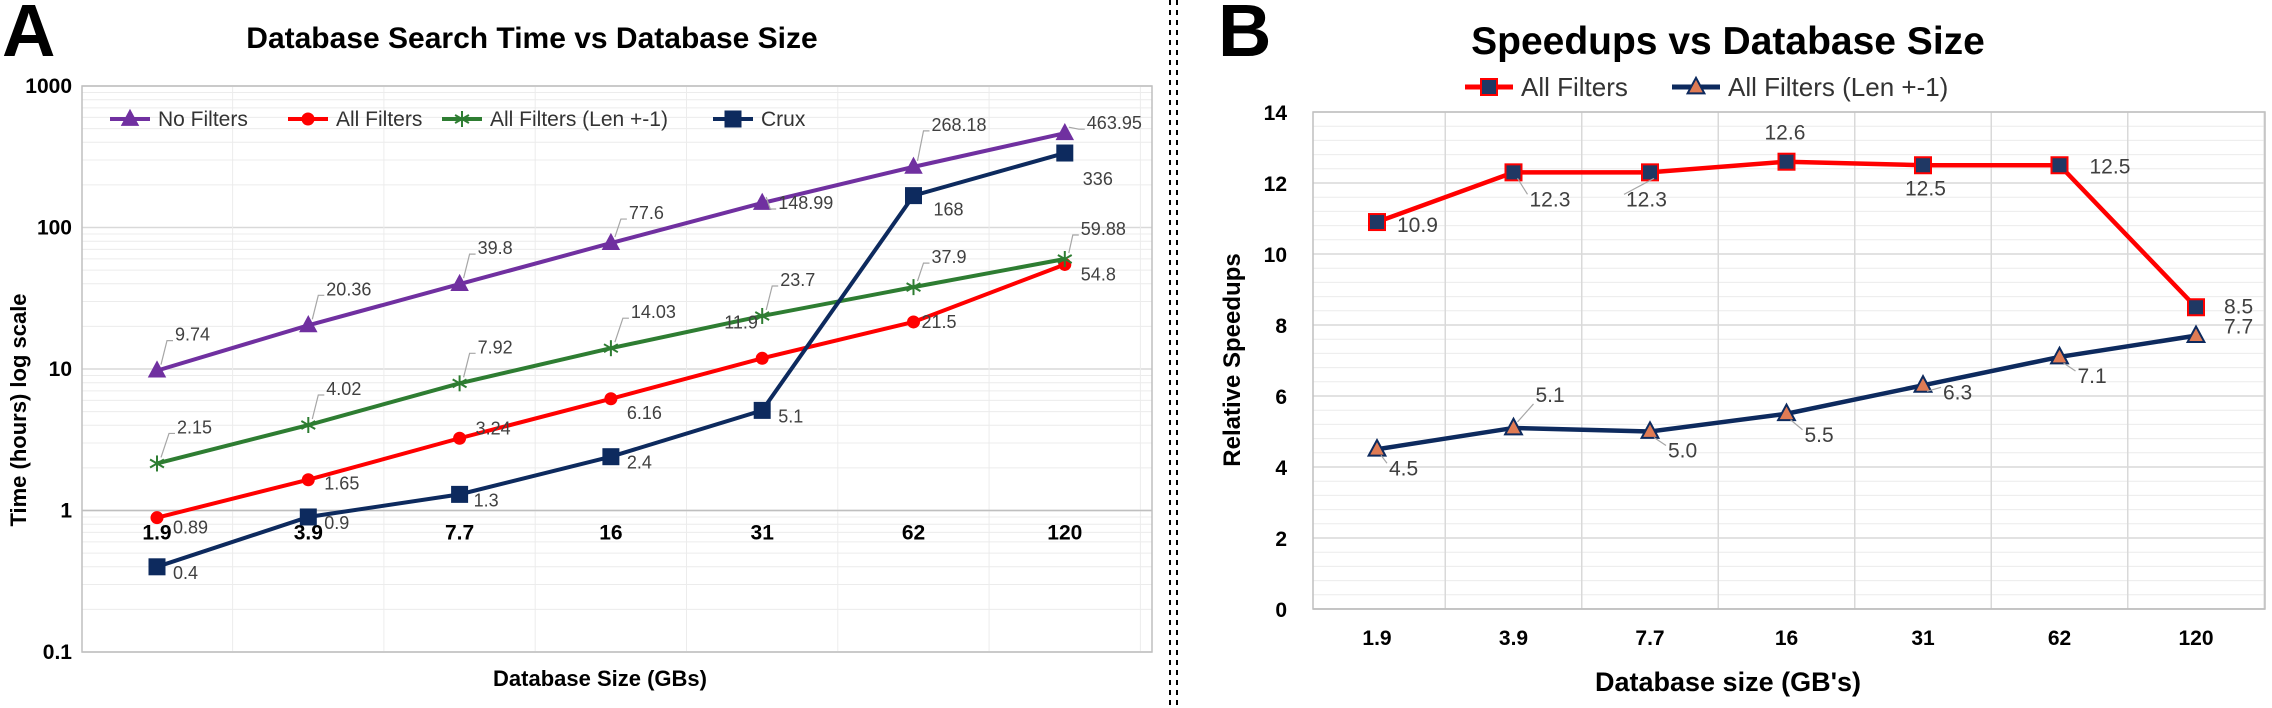 The image size is (2272, 708). Describe the element at coordinates (1281, 326) in the screenshot. I see `y-tick-label: 8` at that location.